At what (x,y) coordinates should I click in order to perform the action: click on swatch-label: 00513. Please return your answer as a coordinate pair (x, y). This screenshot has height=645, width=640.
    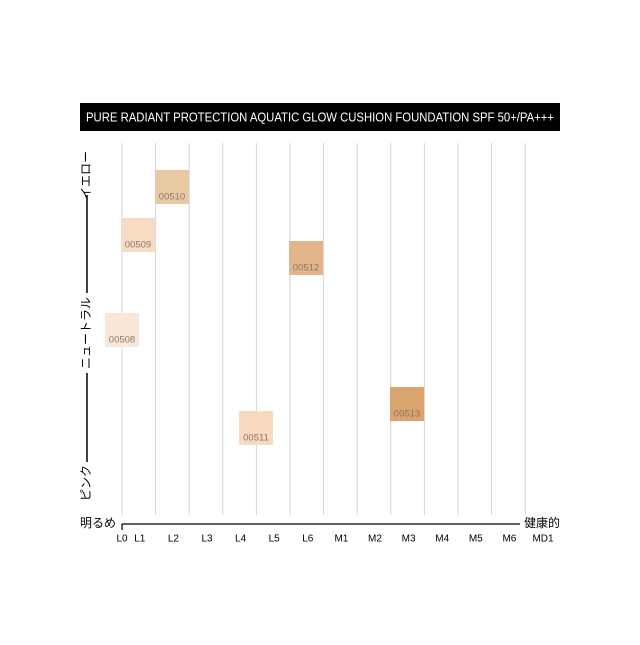
    Looking at the image, I should click on (407, 414).